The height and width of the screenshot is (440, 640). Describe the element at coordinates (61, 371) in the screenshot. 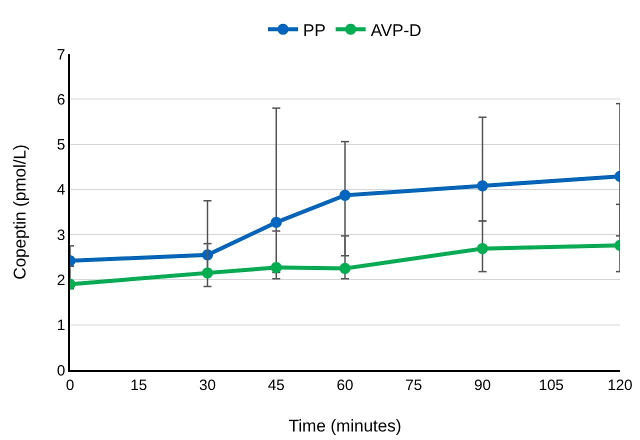

I see `y-tick-label: 0` at that location.